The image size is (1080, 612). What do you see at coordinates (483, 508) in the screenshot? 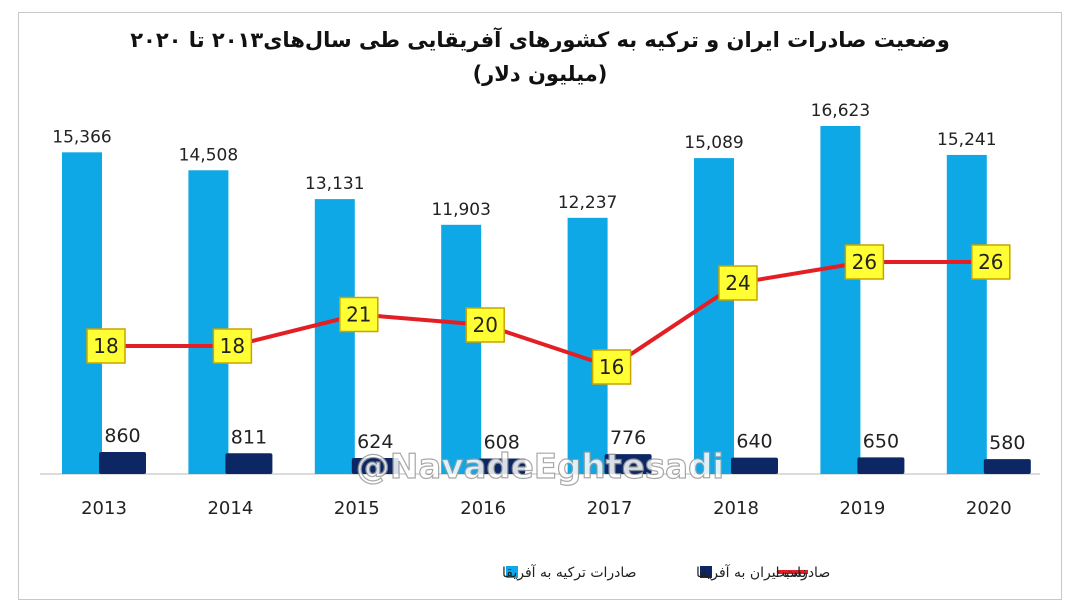
I see `x-tick-label: 2016` at bounding box center [483, 508].